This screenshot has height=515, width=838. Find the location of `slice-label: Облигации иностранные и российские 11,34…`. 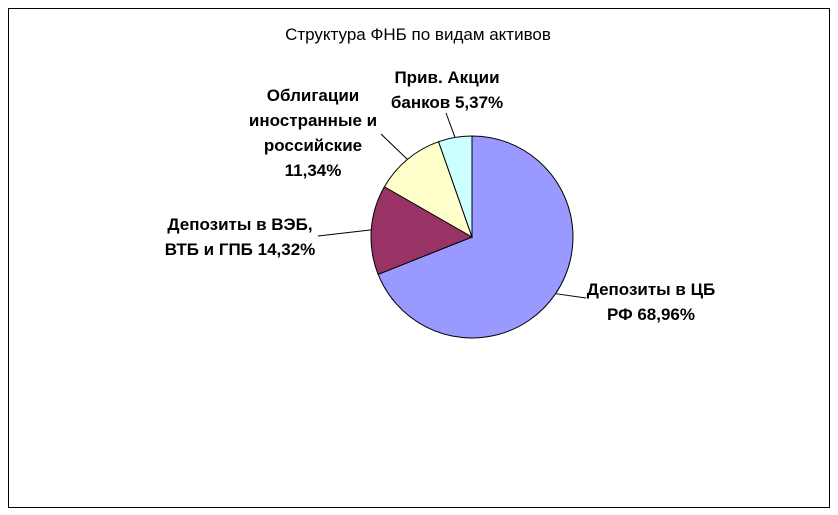

slice-label: Облигации иностранные и российские 11,34… is located at coordinates (313, 133).